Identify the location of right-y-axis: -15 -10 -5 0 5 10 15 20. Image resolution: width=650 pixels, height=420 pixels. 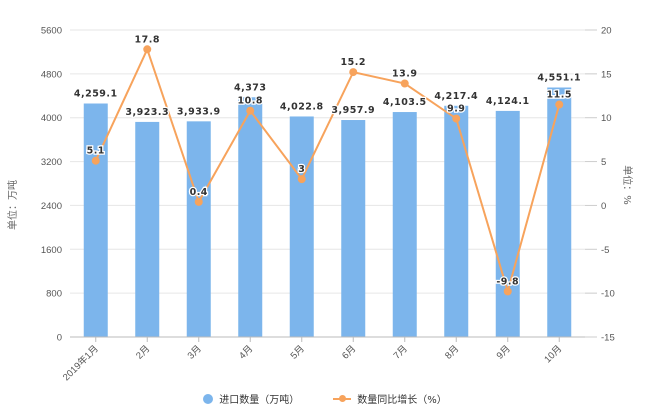
(600, 185).